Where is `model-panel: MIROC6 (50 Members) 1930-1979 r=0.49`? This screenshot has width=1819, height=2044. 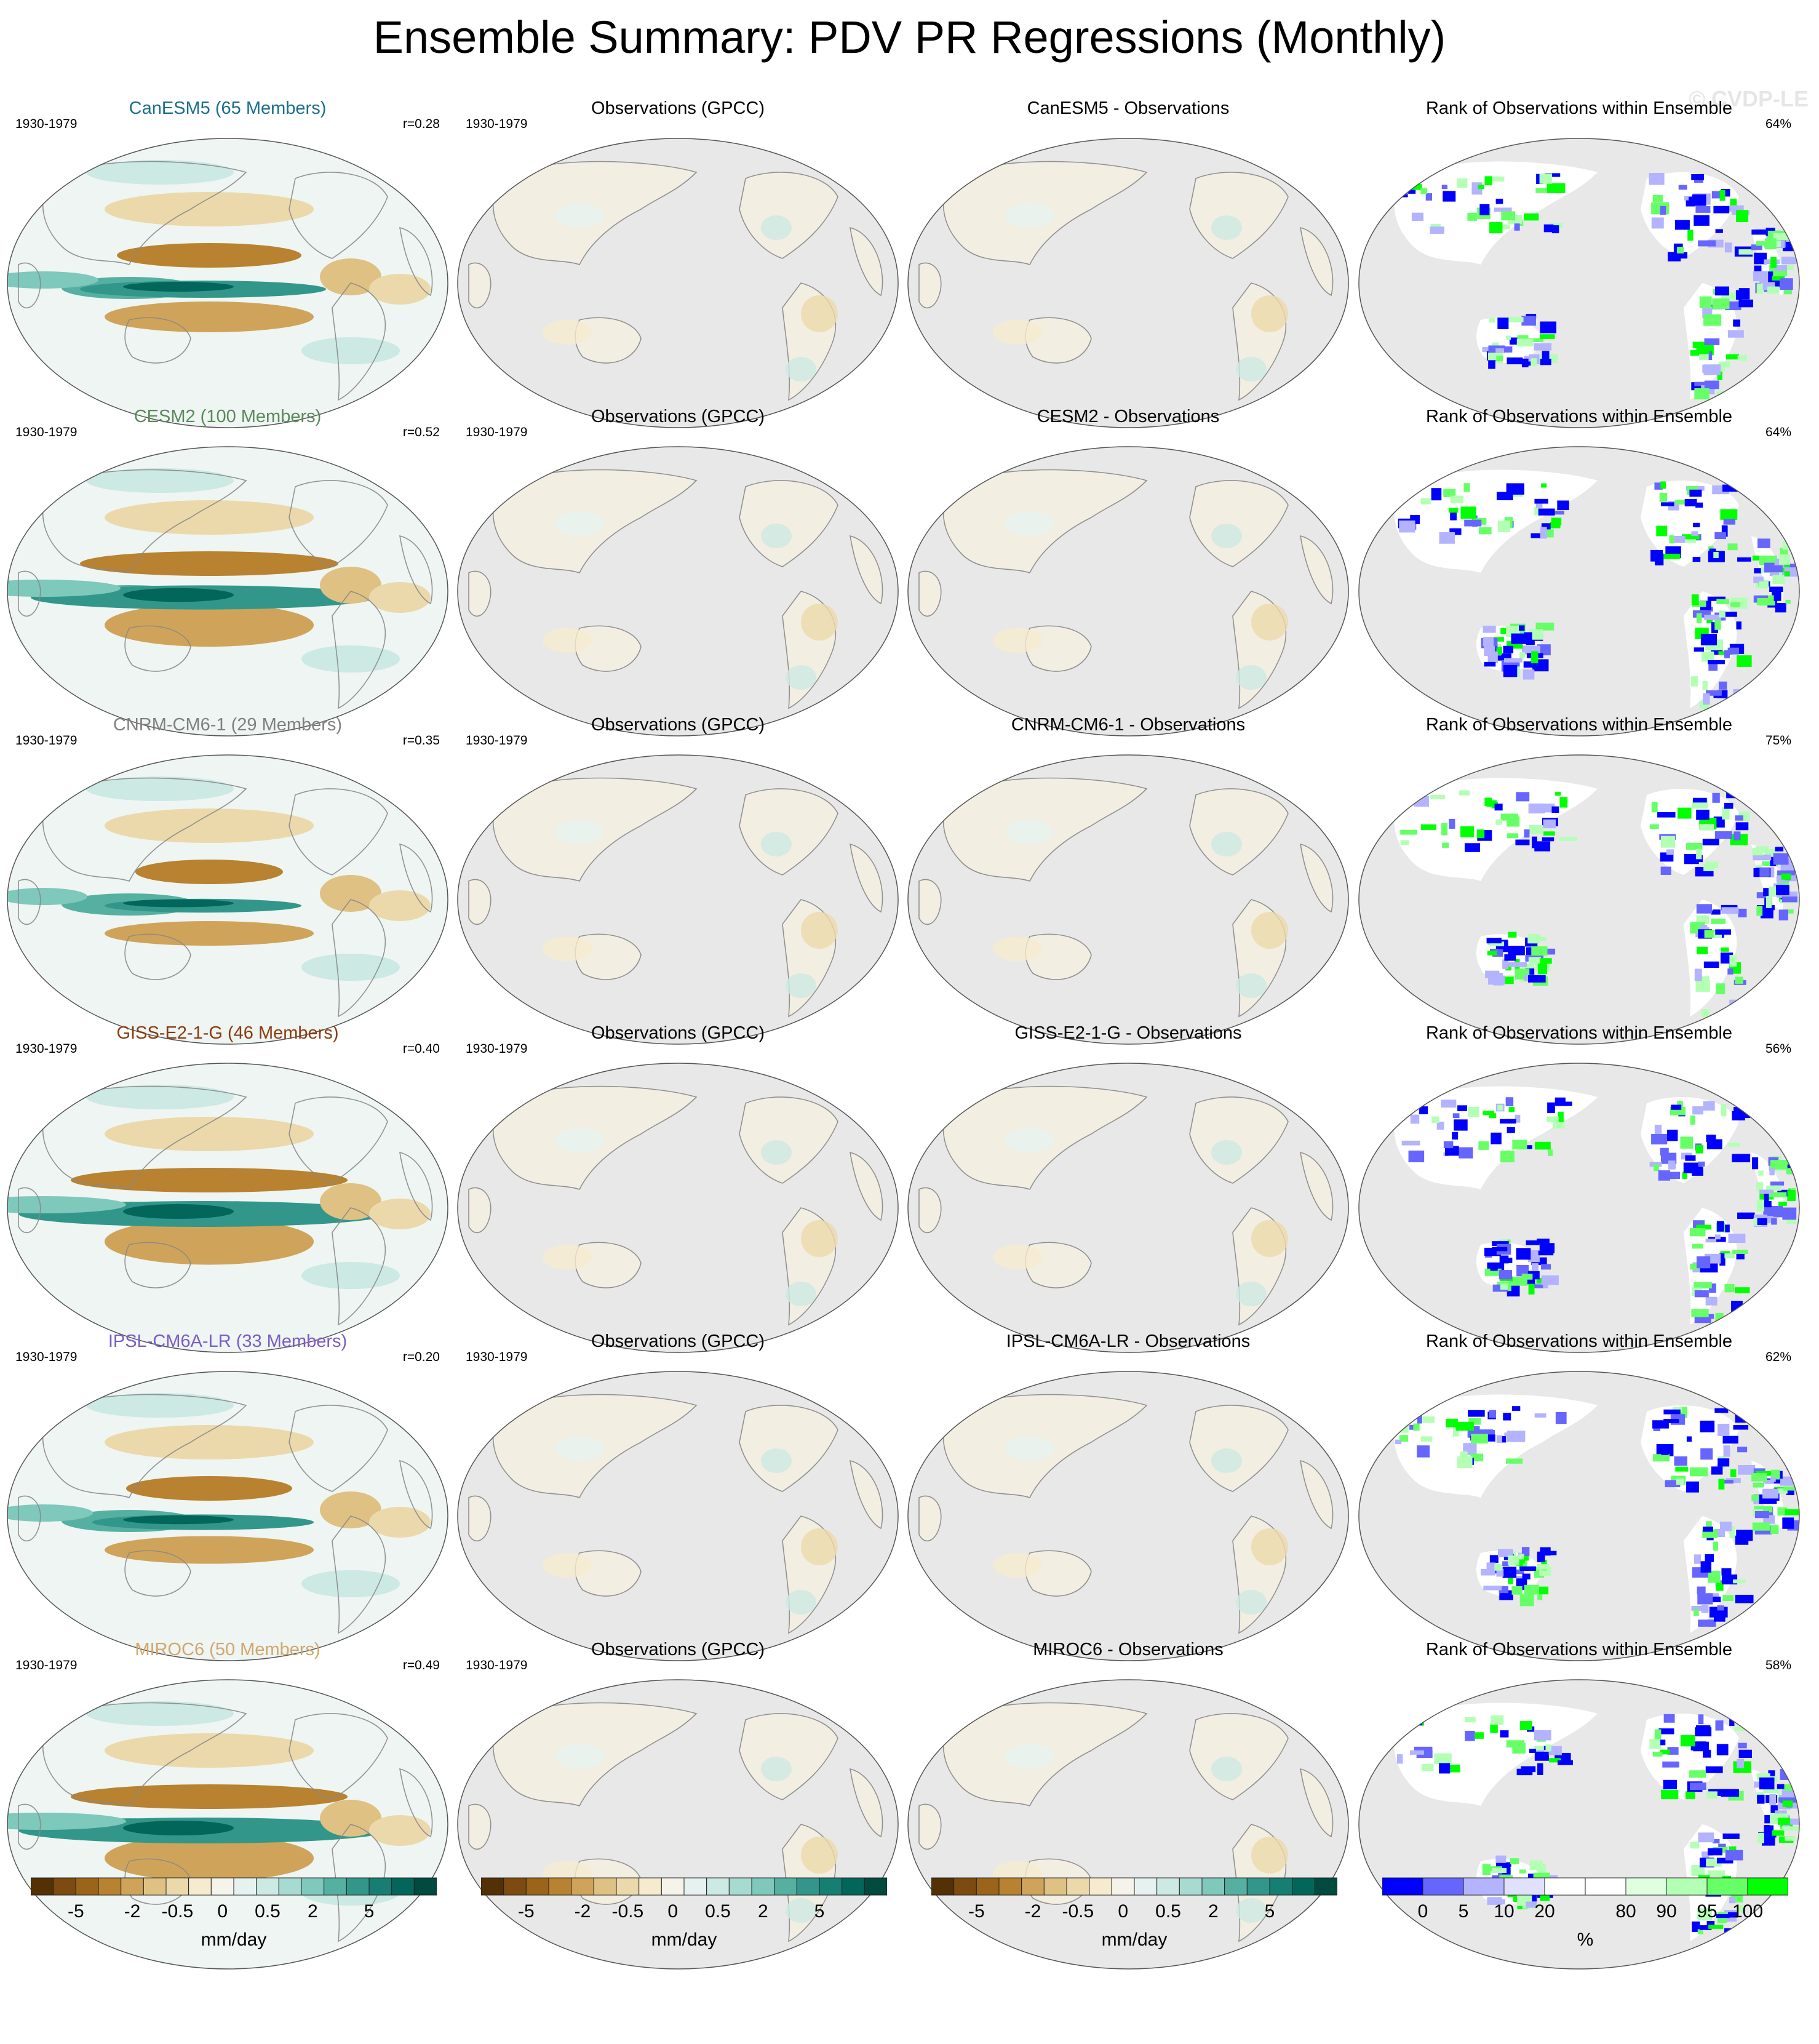
model-panel: MIROC6 (50 Members) 1930-1979 r=0.49 is located at coordinates (227, 1806).